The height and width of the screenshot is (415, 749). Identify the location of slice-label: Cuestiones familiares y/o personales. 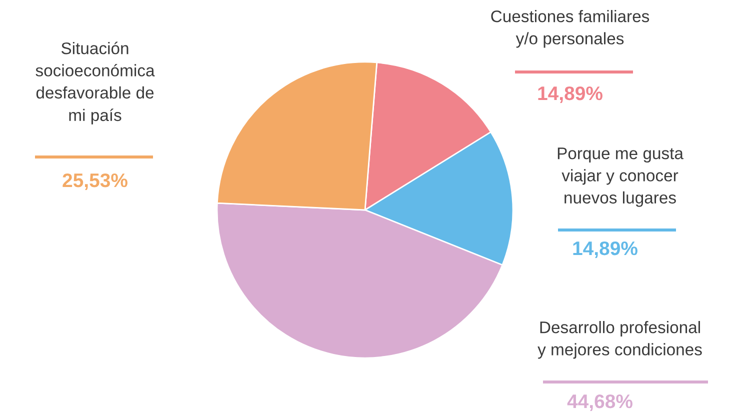
(570, 29).